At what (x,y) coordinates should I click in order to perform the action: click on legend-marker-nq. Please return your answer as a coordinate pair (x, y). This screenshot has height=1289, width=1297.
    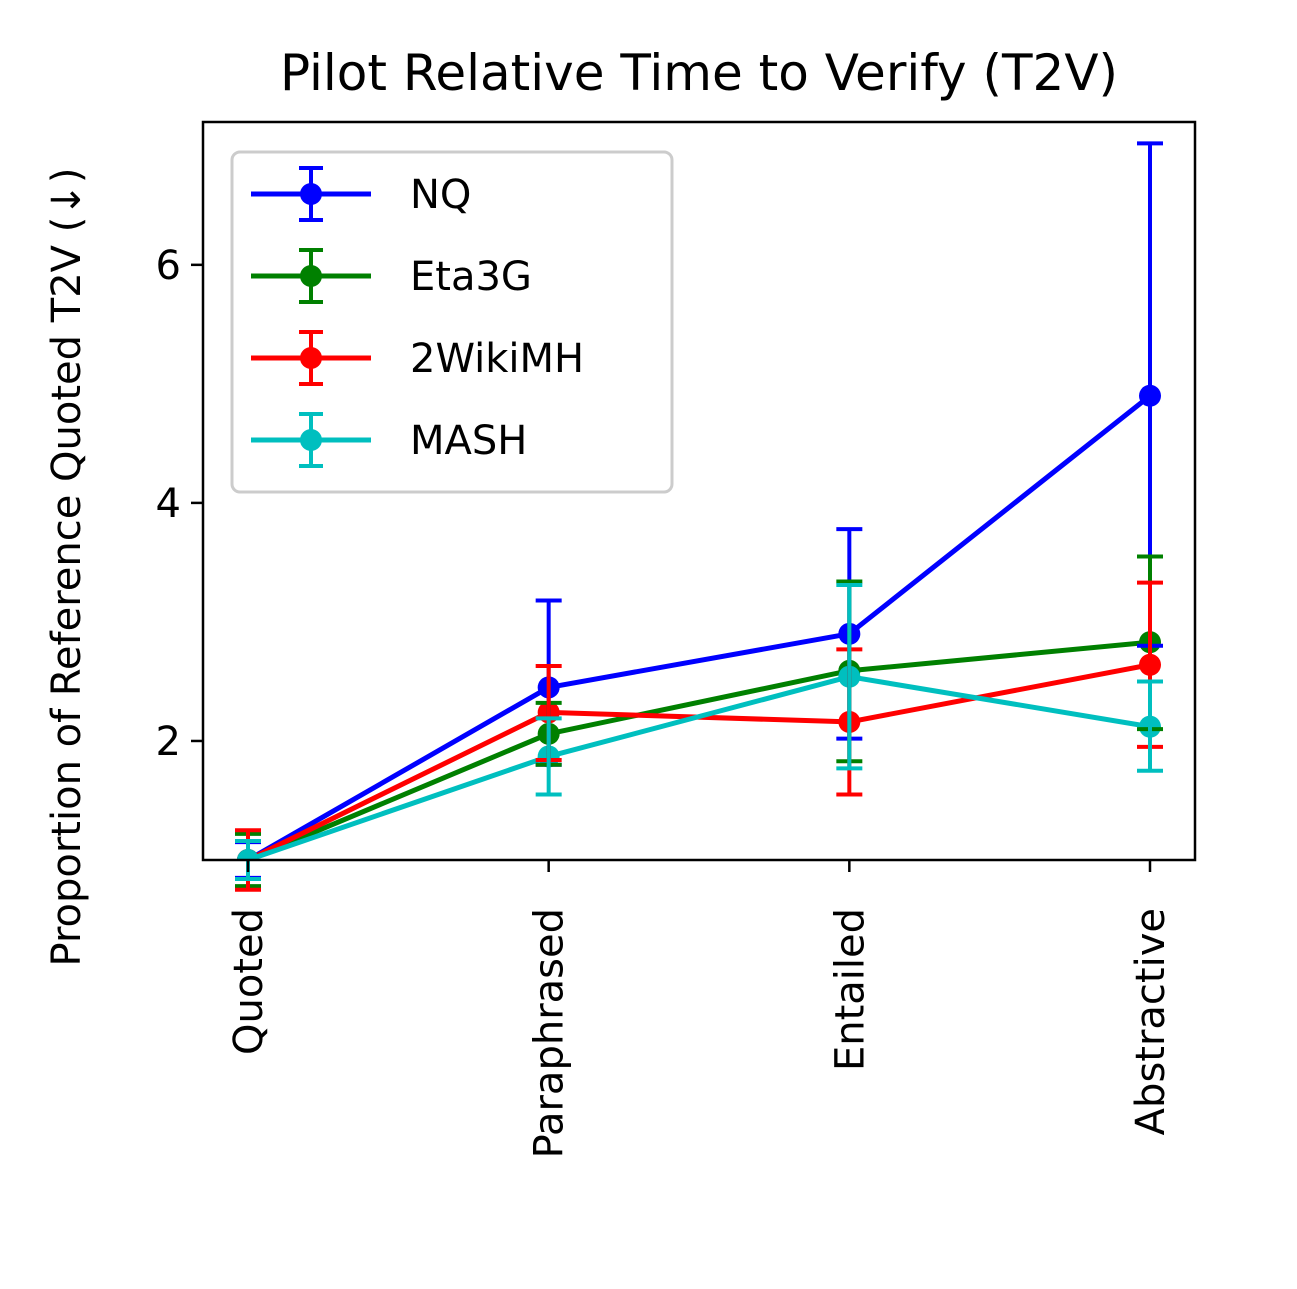
    Looking at the image, I should click on (311, 194).